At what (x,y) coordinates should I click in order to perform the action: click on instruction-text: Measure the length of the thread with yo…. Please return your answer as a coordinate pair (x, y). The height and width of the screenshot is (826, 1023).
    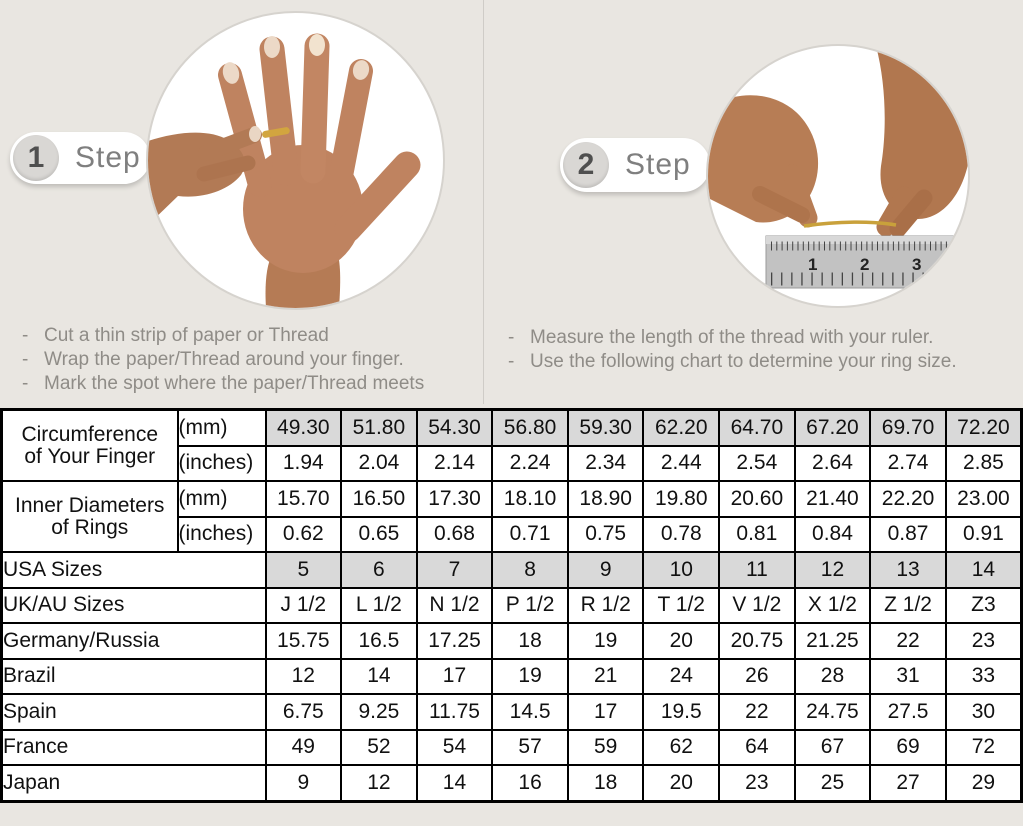
    Looking at the image, I should click on (732, 337).